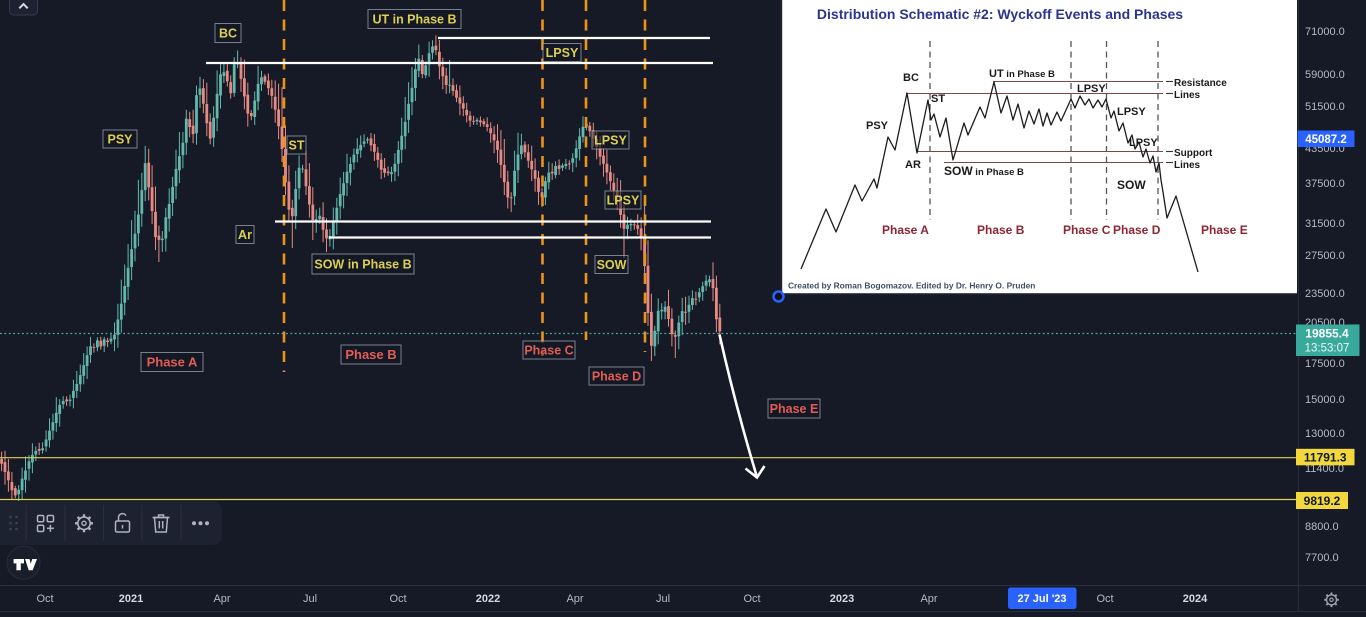 This screenshot has width=1366, height=617. I want to click on svg-text: Ar, so click(245, 235).